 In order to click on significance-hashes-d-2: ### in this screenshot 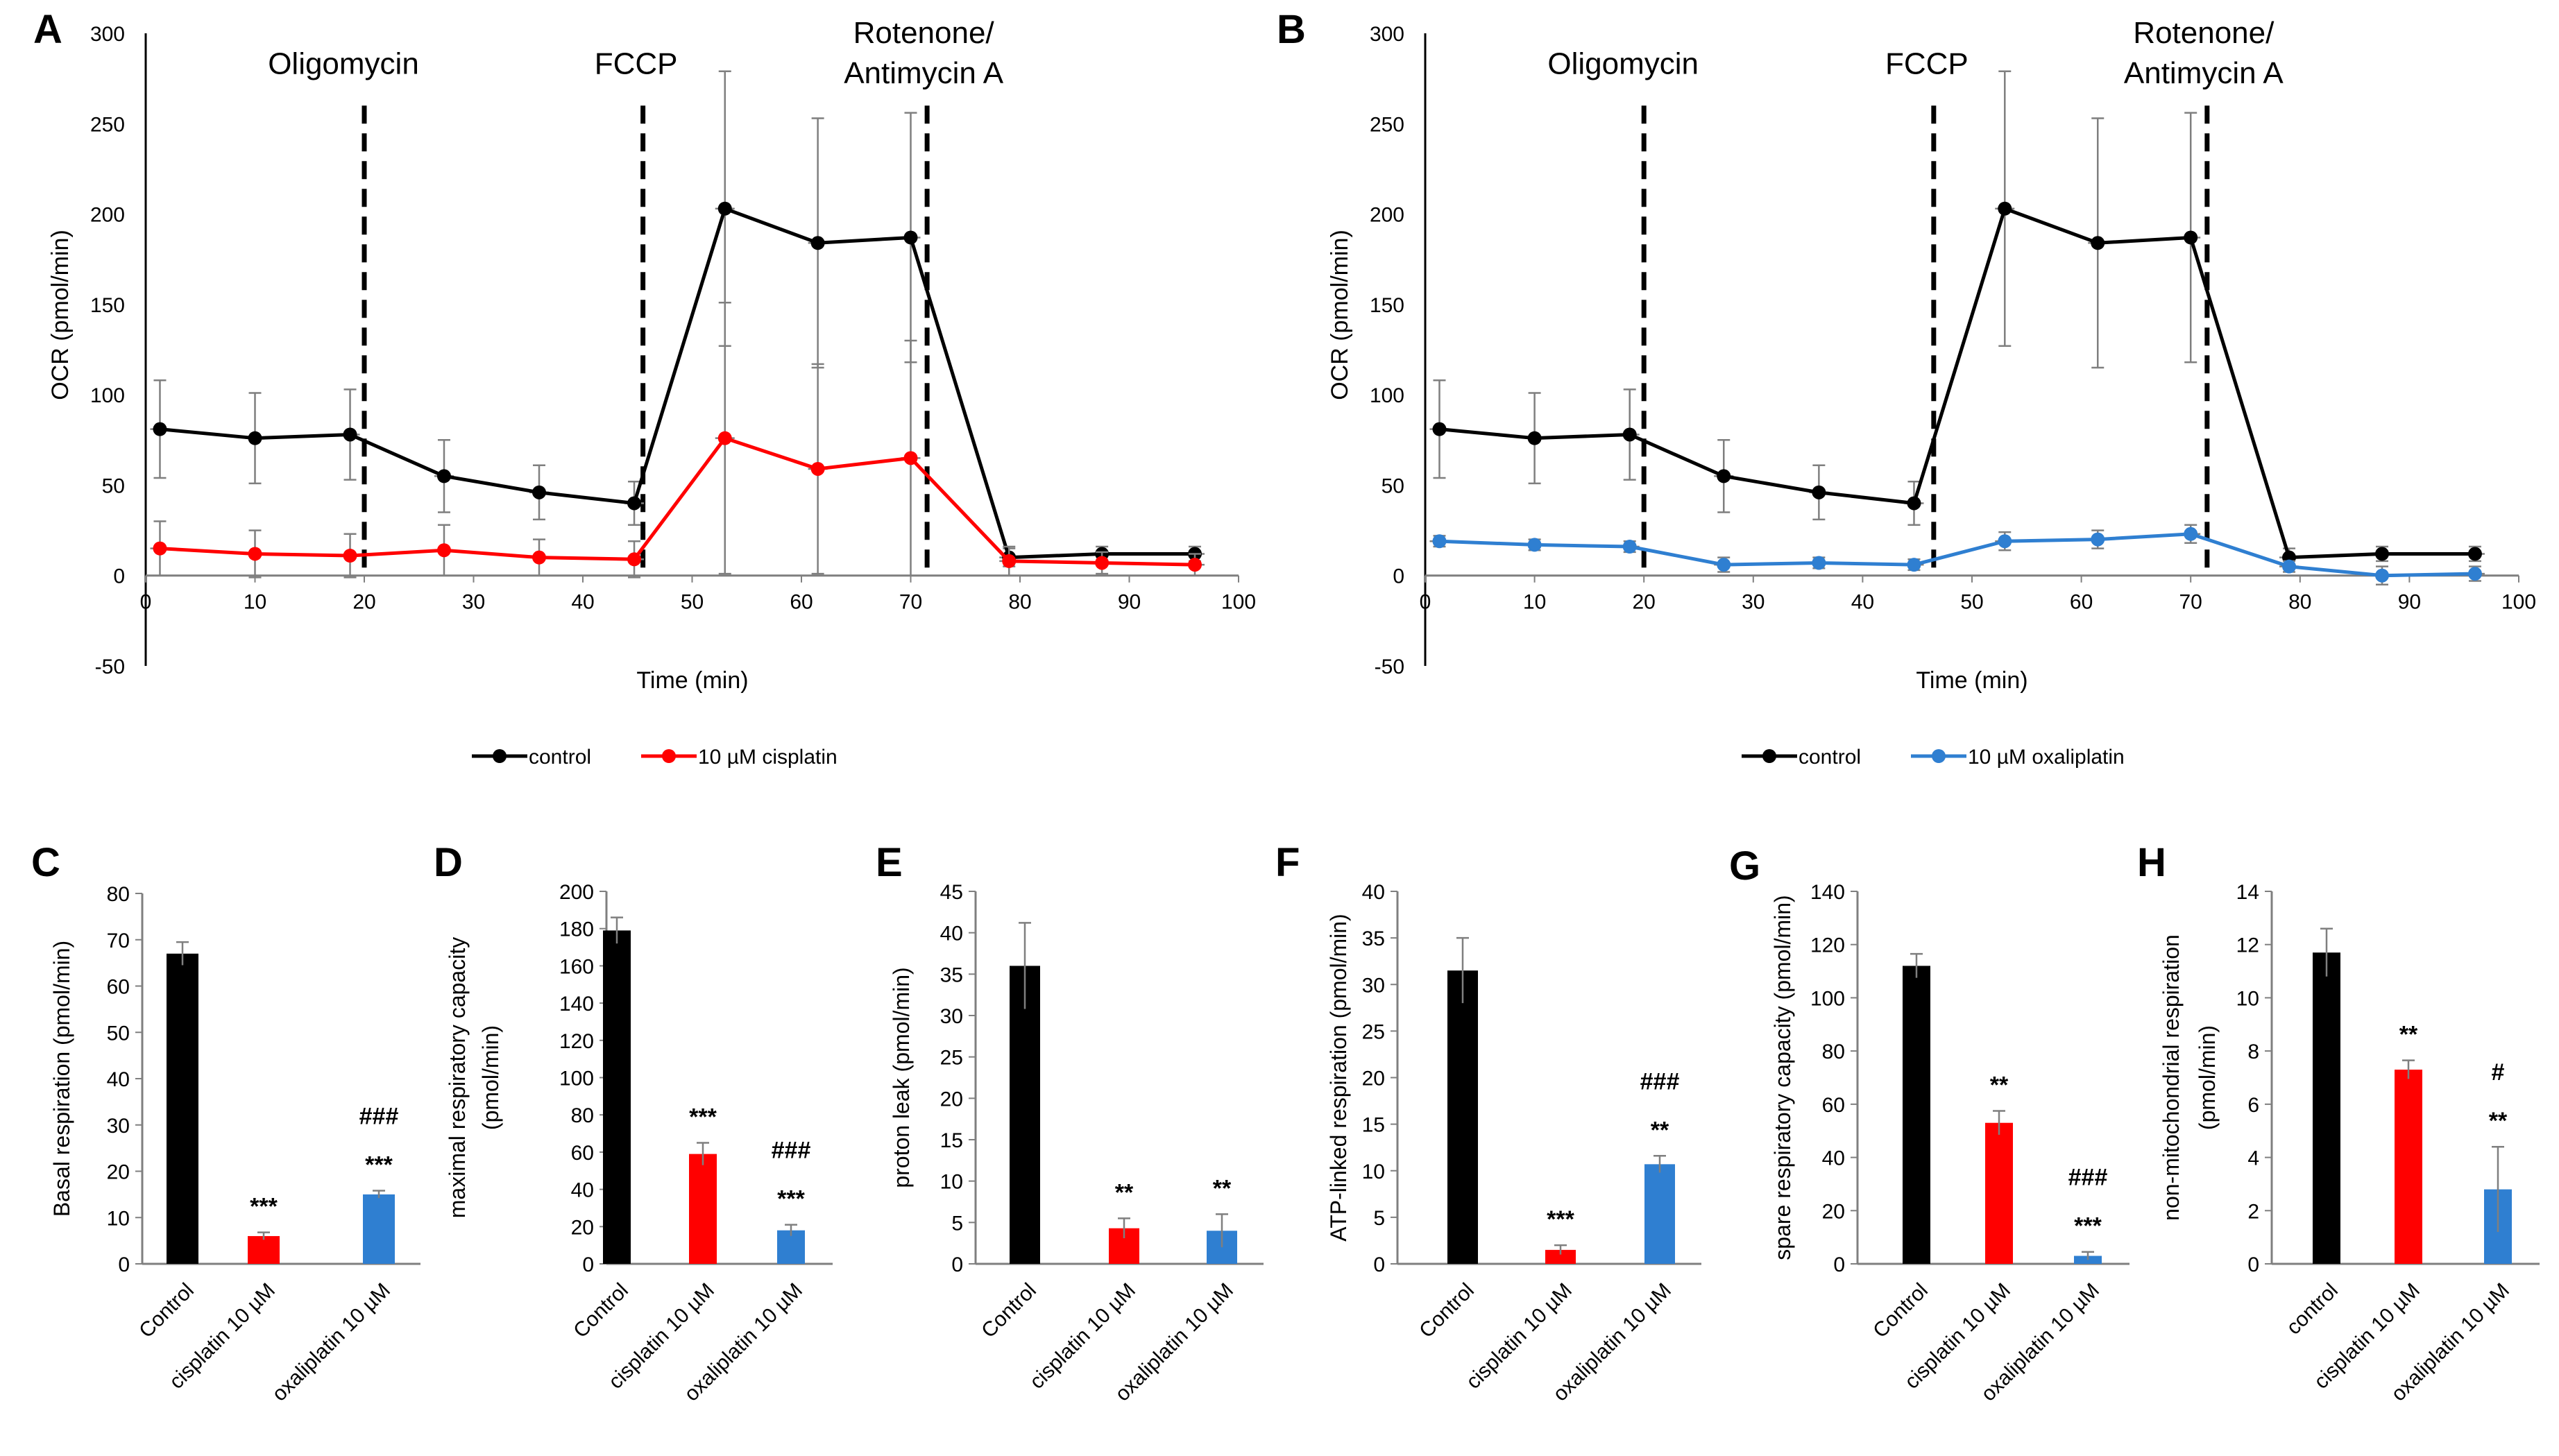, I will do `click(791, 1151)`.